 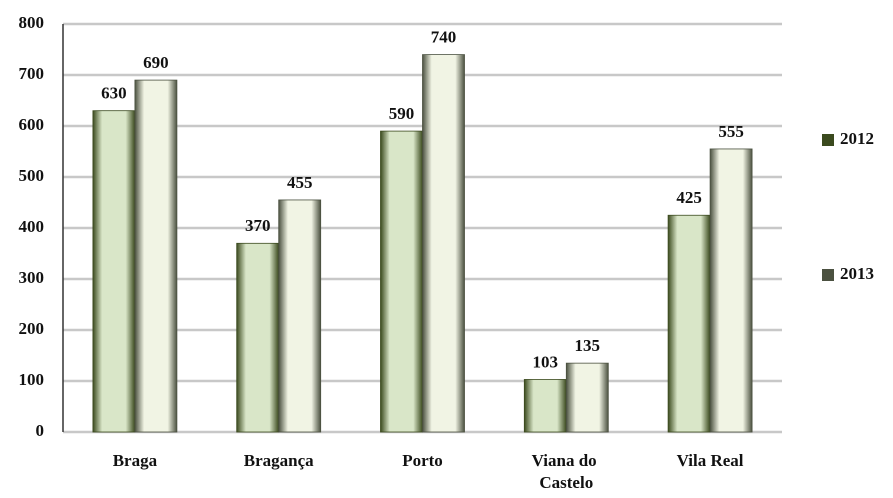 I want to click on data-label: 370, so click(x=258, y=225).